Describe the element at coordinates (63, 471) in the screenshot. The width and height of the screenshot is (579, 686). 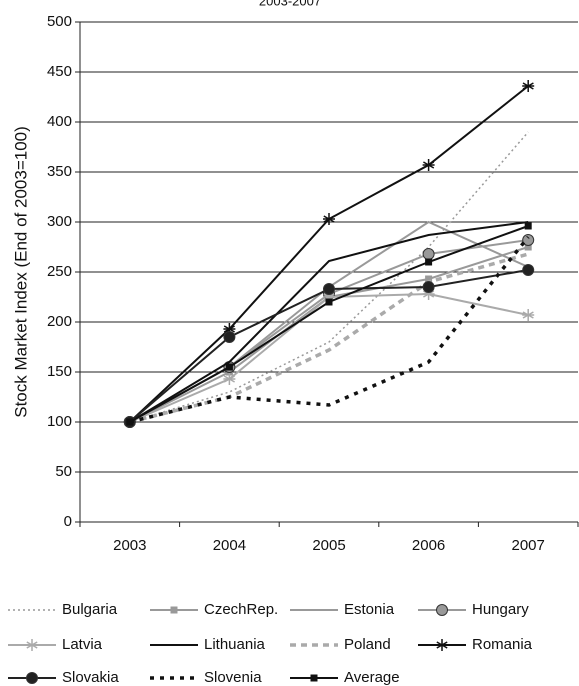
I see `y-tick-label: 50` at that location.